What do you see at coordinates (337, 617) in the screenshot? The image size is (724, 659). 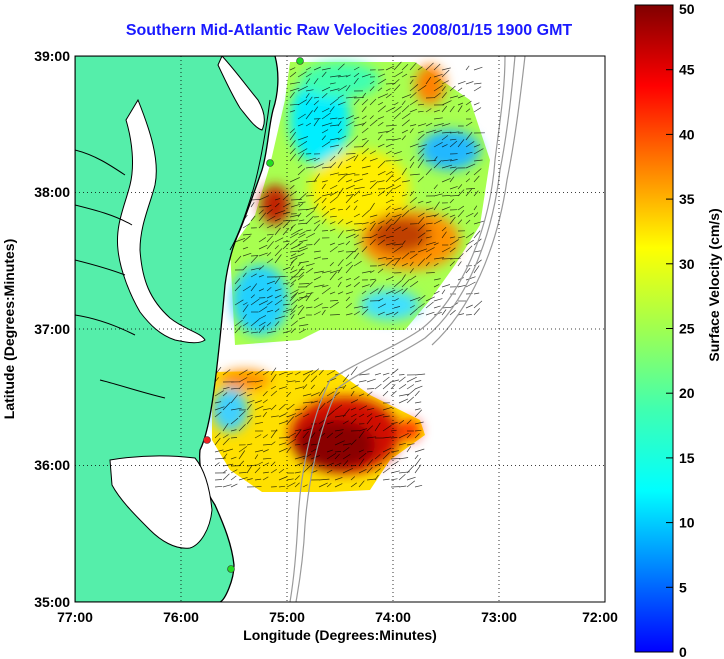 I see `x-axis-ticks: 77:00 76:00 75:00 74:00 73:00 72:00` at bounding box center [337, 617].